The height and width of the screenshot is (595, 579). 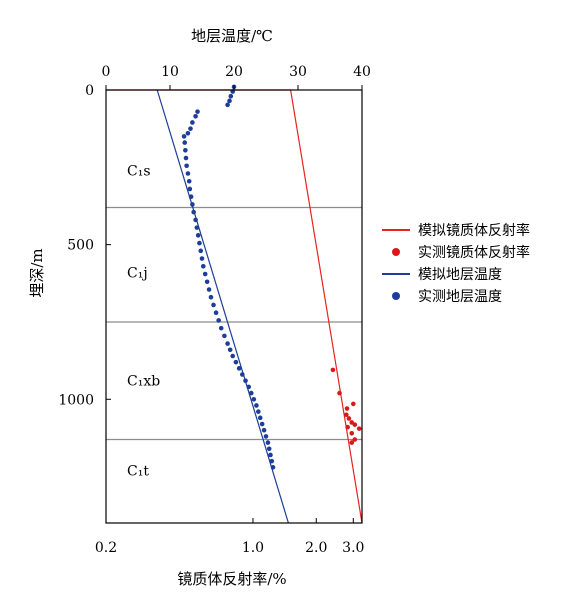 I want to click on top-tick-label-1: 10, so click(x=170, y=72).